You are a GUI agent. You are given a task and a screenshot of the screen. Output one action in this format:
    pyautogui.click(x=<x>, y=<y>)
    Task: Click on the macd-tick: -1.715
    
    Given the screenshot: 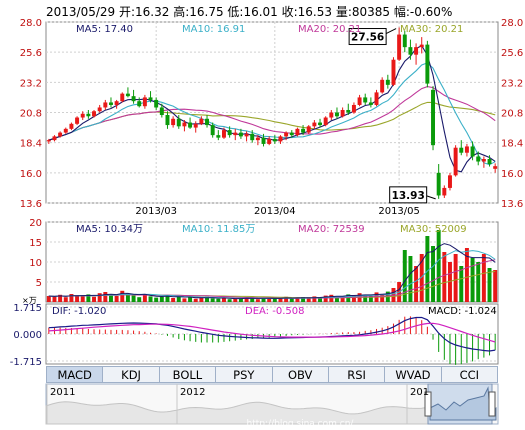 What is the action you would take?
    pyautogui.click(x=26, y=362)
    